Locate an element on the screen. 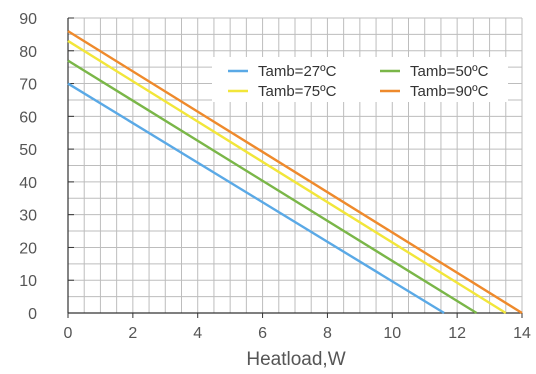 Image resolution: width=536 pixels, height=374 pixels. y-tick-label: 90 is located at coordinates (28, 19).